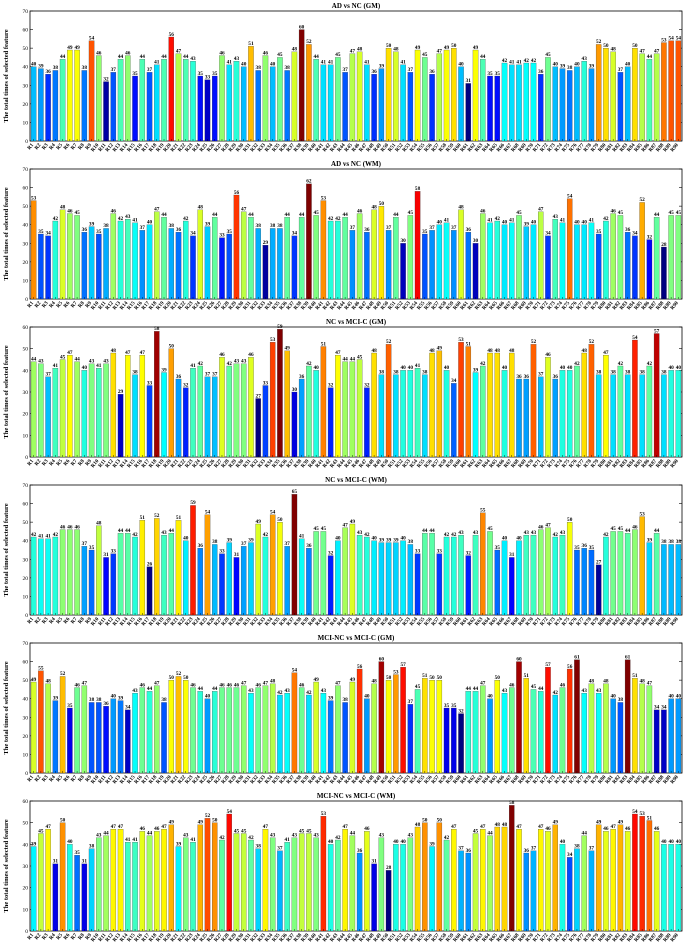 This screenshot has height=948, width=685. What do you see at coordinates (251, 44) in the screenshot?
I see `bar-value-label: 51` at bounding box center [251, 44].